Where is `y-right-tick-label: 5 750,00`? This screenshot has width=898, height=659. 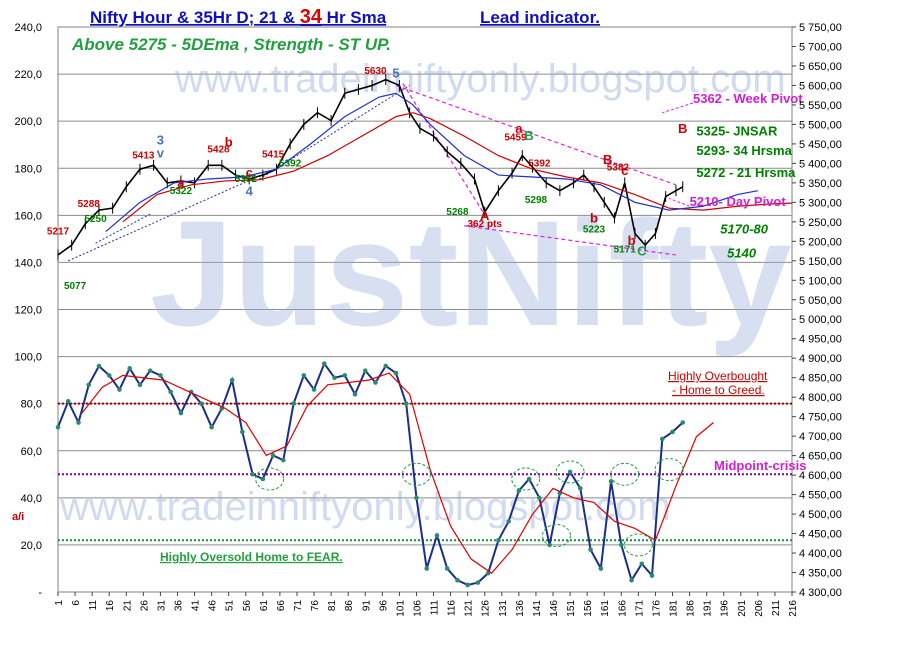
y-right-tick-label: 5 750,00 is located at coordinates (820, 28).